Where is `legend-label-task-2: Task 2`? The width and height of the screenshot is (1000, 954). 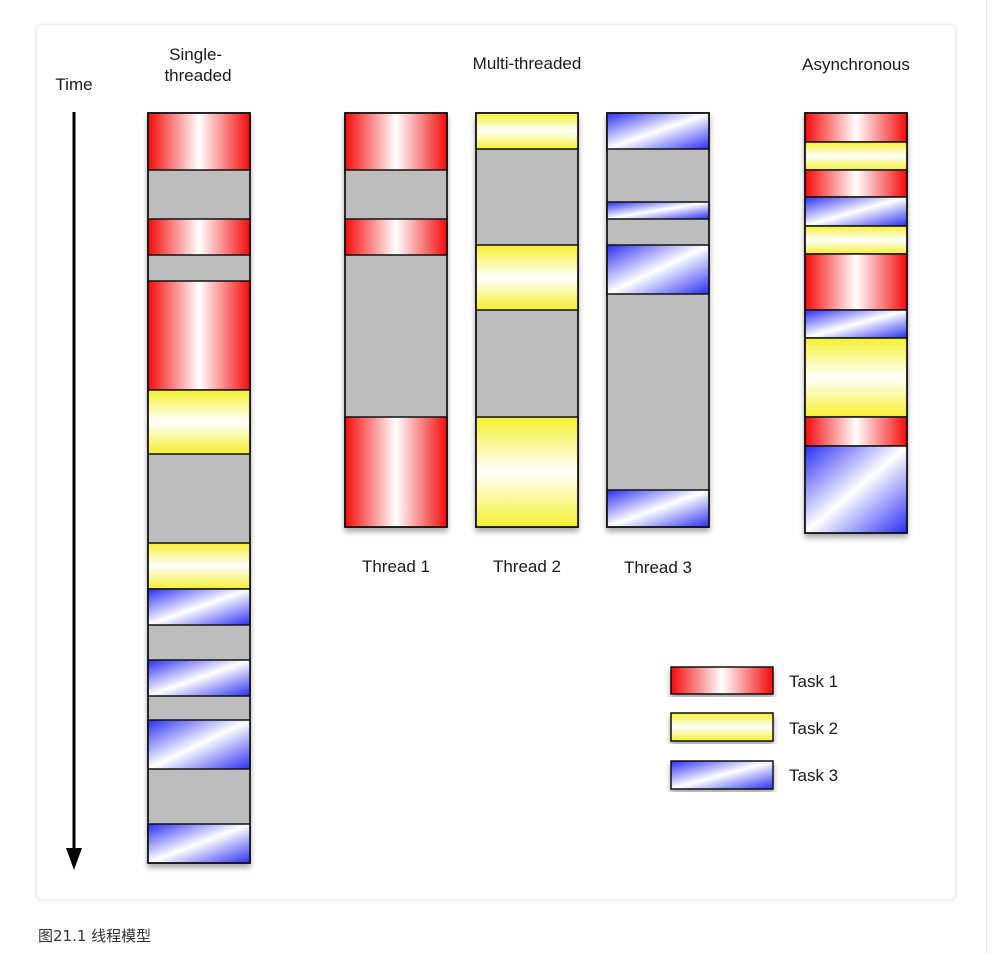 legend-label-task-2: Task 2 is located at coordinates (813, 728).